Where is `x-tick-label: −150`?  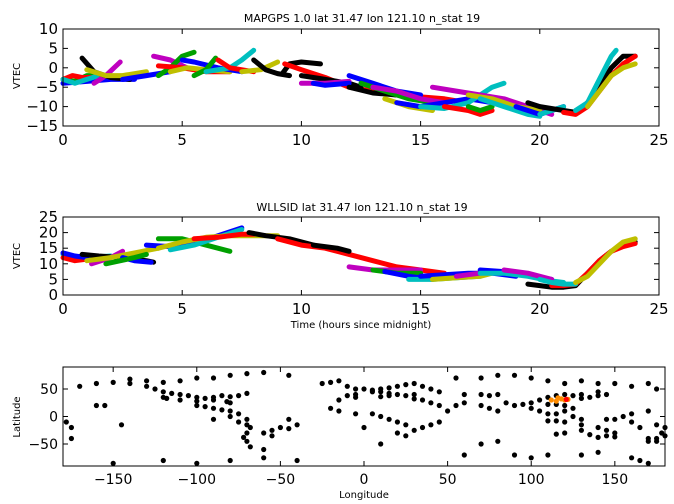
x-tick-label: −150 is located at coordinates (113, 480).